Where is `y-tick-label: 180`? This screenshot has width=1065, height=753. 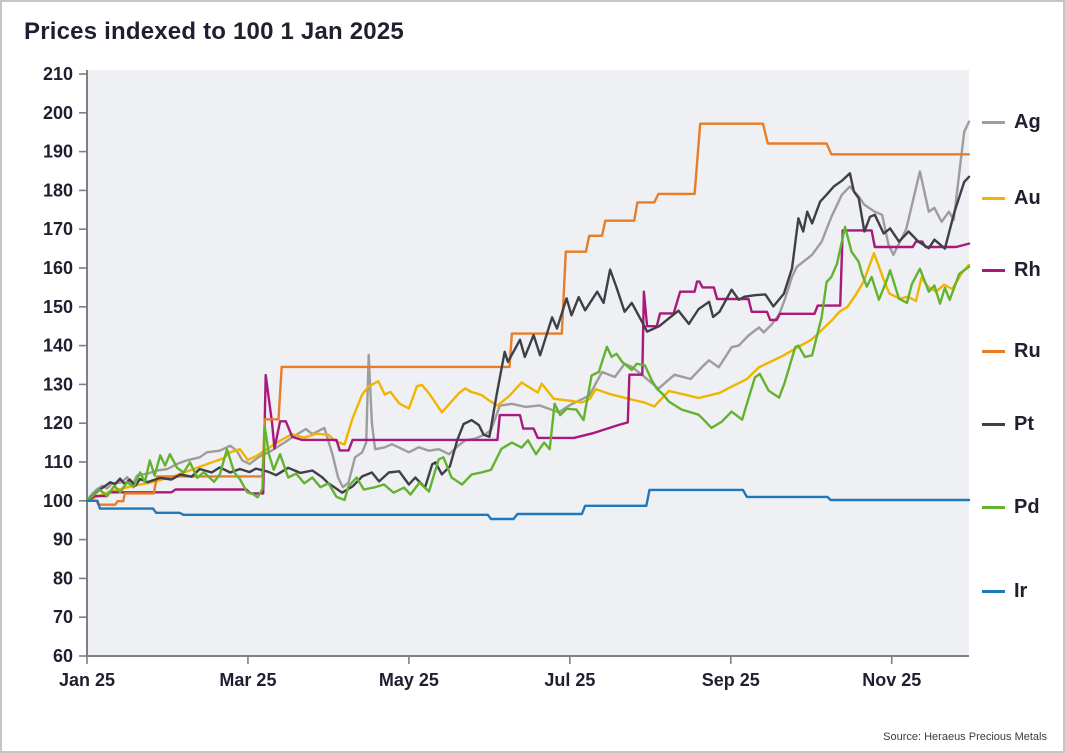 y-tick-label: 180 is located at coordinates (58, 190).